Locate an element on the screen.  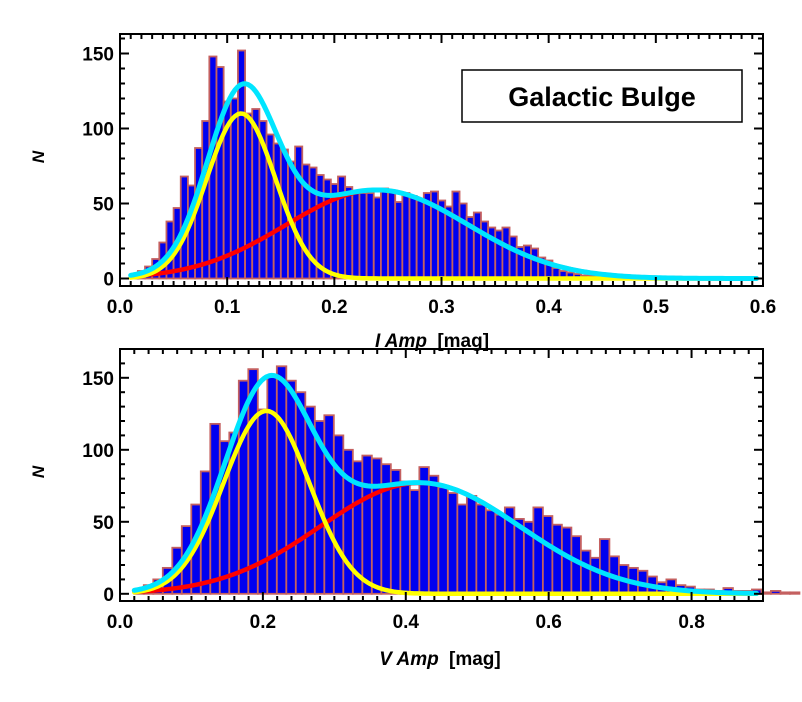
annotation-frame is located at coordinates (602, 96).